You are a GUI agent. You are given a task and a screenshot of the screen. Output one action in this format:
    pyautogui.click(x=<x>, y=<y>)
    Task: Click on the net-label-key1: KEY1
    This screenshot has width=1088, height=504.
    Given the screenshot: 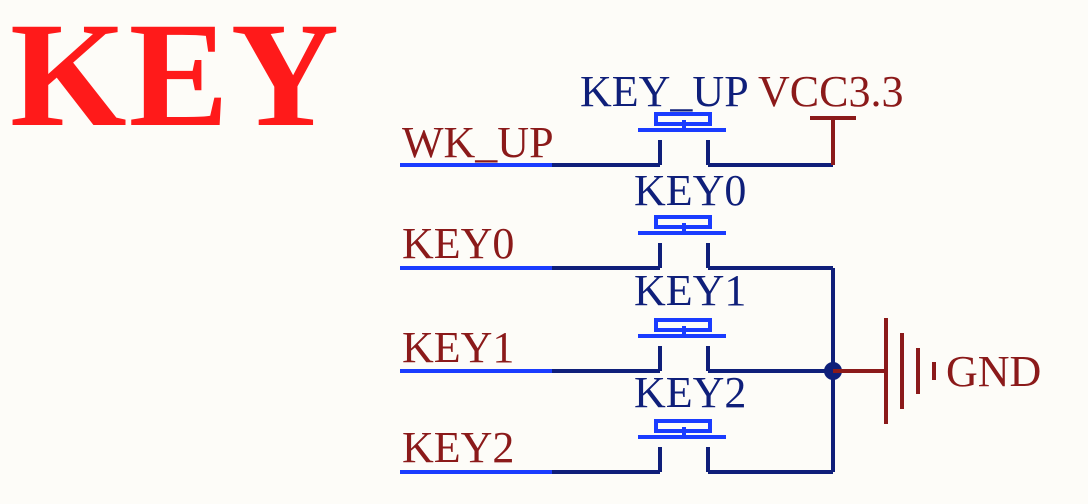 What is the action you would take?
    pyautogui.click(x=458, y=347)
    